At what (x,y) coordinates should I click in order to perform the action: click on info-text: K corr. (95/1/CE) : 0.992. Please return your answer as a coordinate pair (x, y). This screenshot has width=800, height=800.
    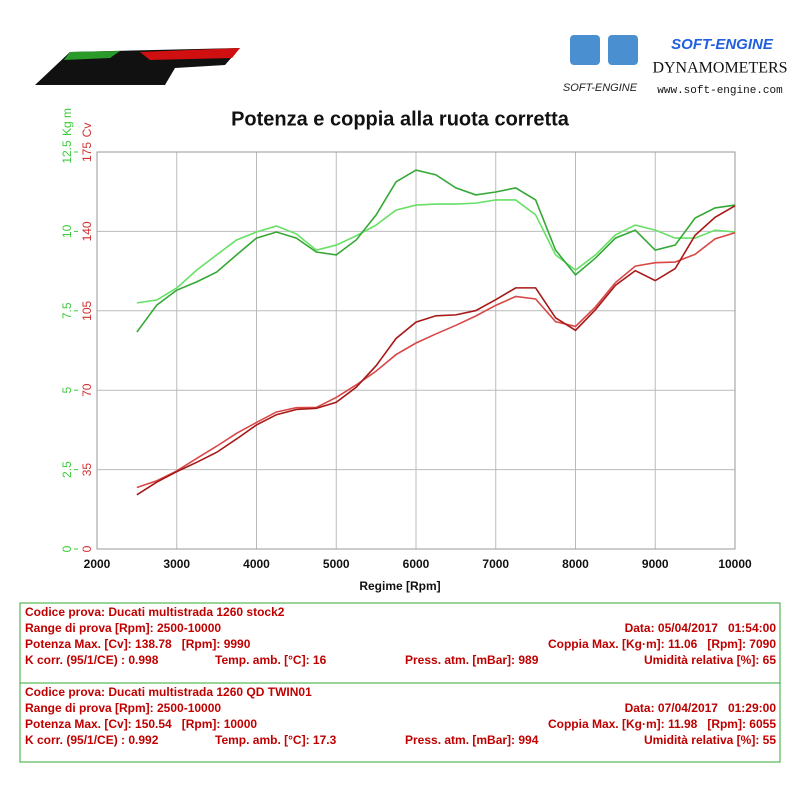
    Looking at the image, I should click on (92, 740).